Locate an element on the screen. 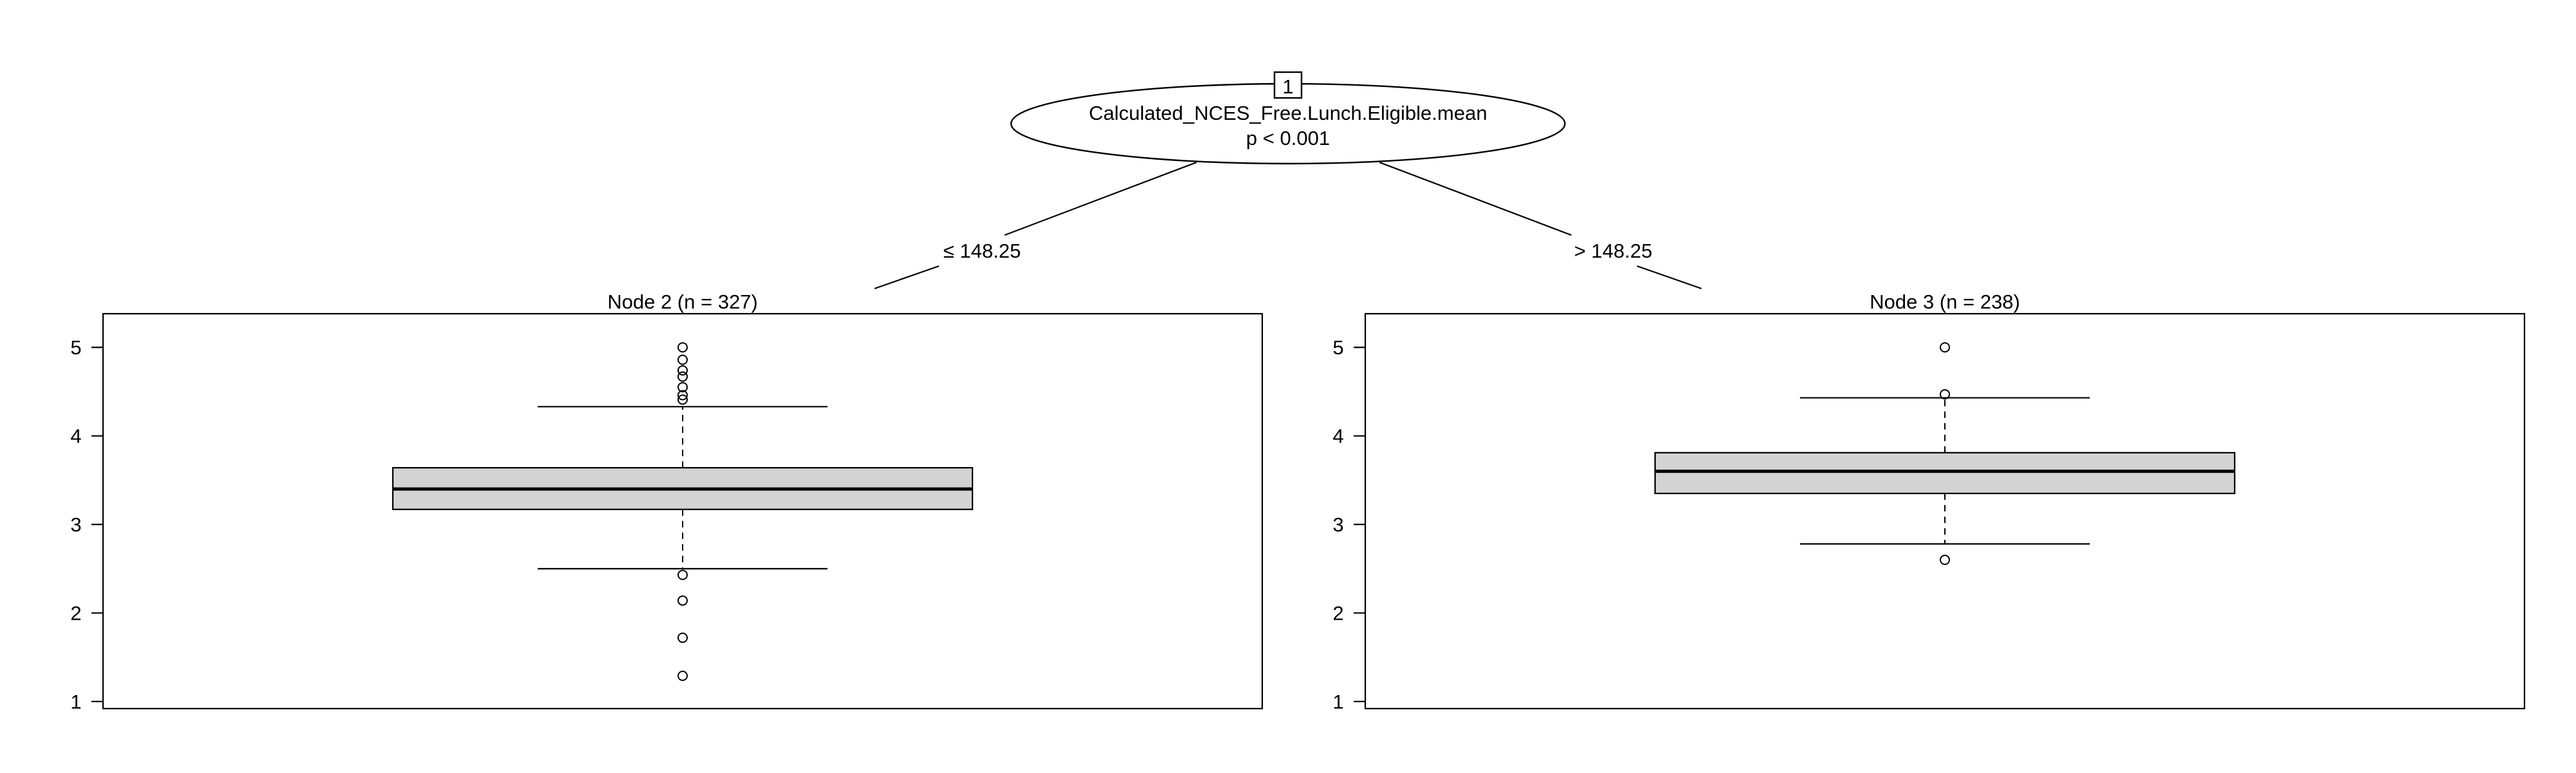 This screenshot has height=773, width=2576. node-2-y-tick-label-2: 2 is located at coordinates (75, 613).